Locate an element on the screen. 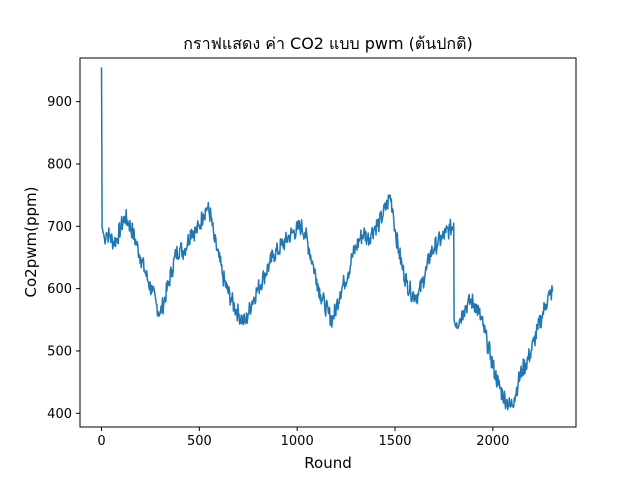 The image size is (640, 480). x-tick-label: 0 is located at coordinates (101, 441).